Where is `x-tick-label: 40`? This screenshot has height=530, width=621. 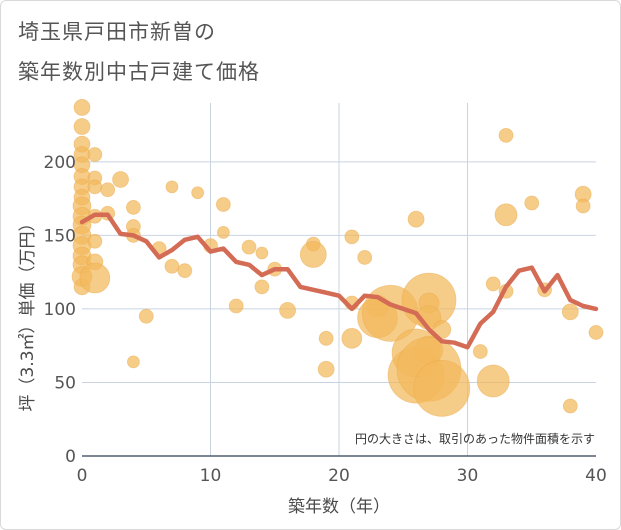
x-tick-label: 40 is located at coordinates (596, 476).